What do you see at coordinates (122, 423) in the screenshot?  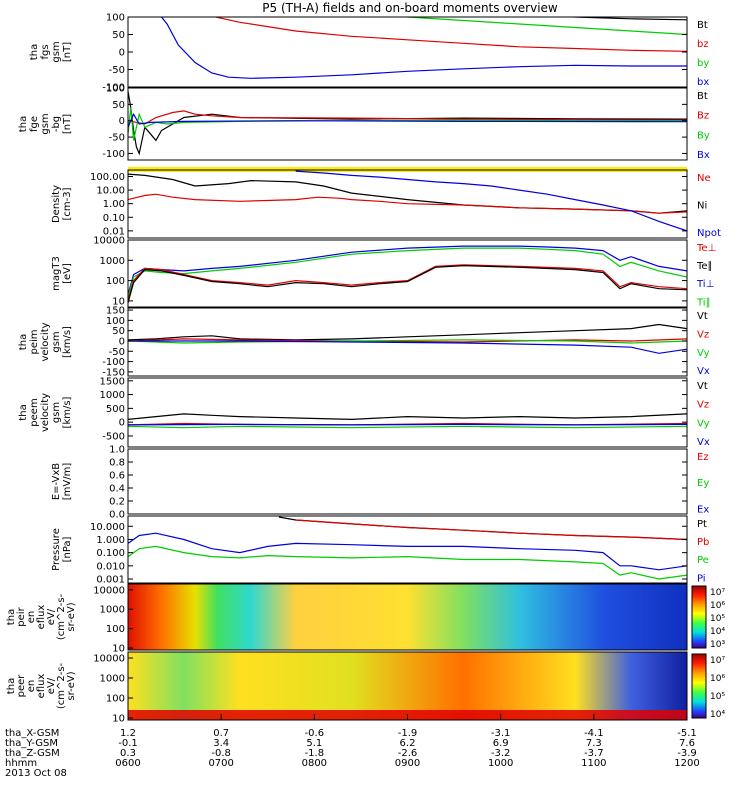 I see `y-tick-label: 0` at bounding box center [122, 423].